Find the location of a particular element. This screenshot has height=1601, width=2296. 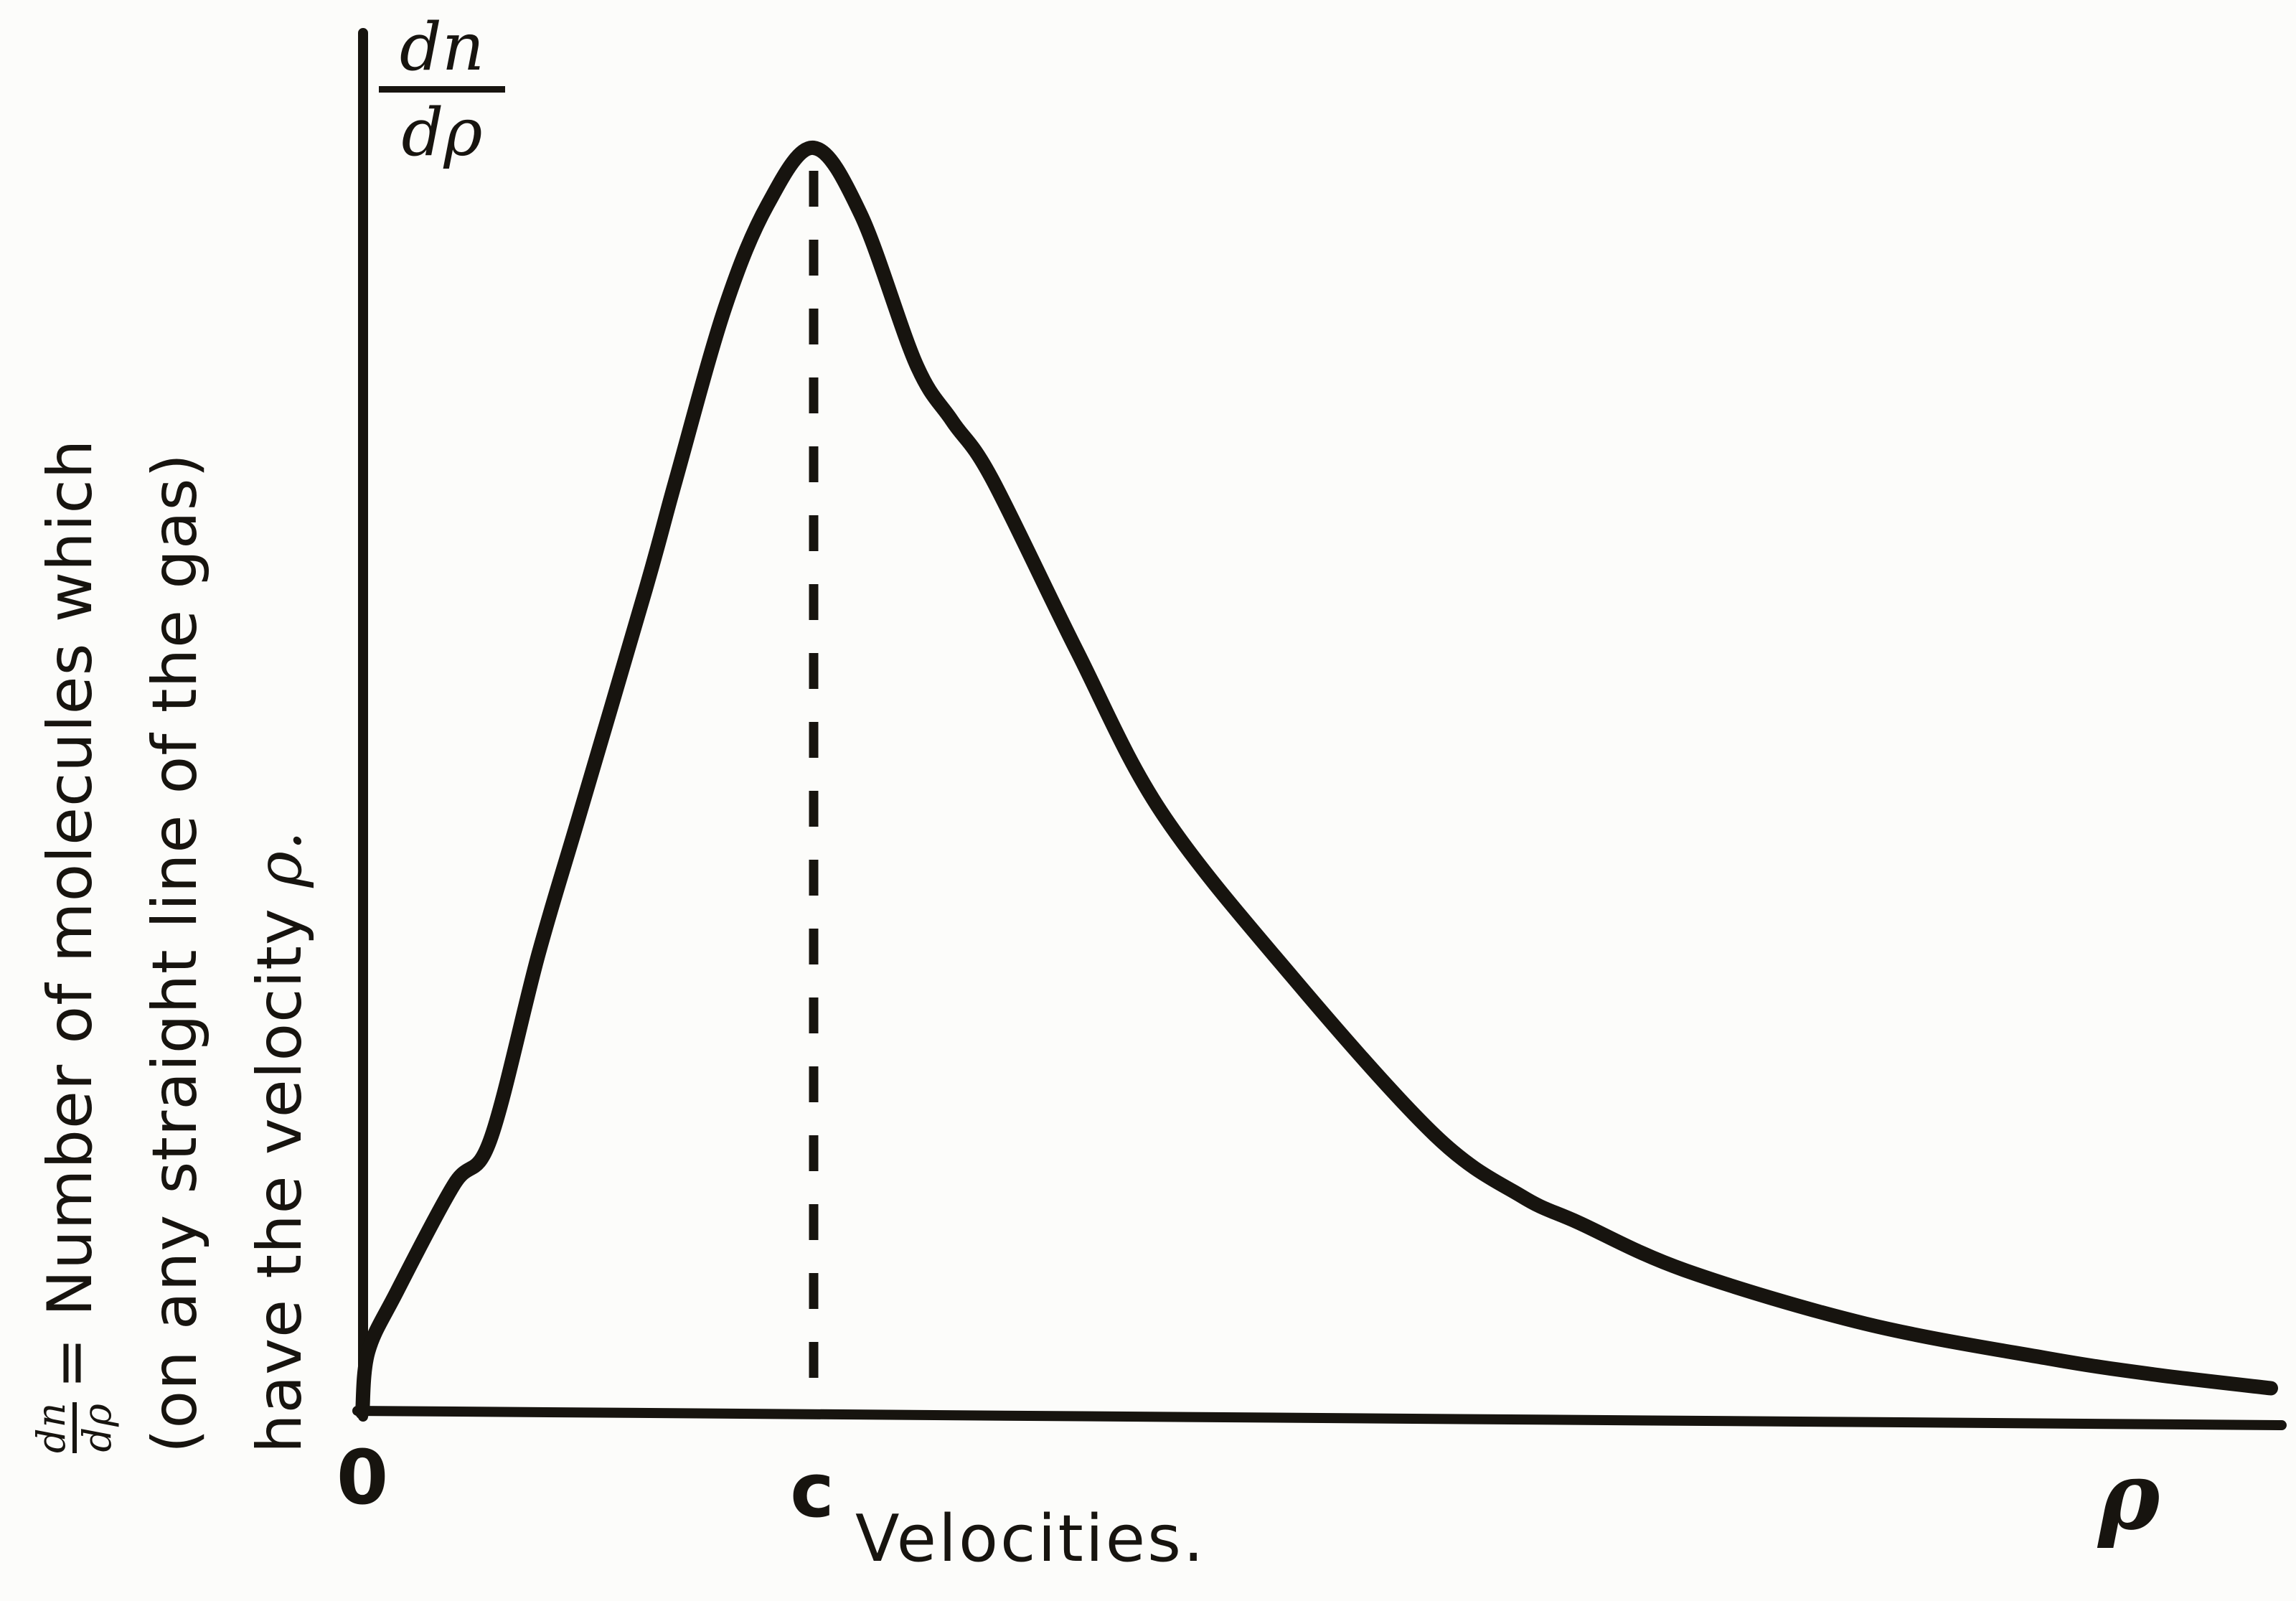

x-axis-symbol-label: ρ is located at coordinates (2129, 1496).